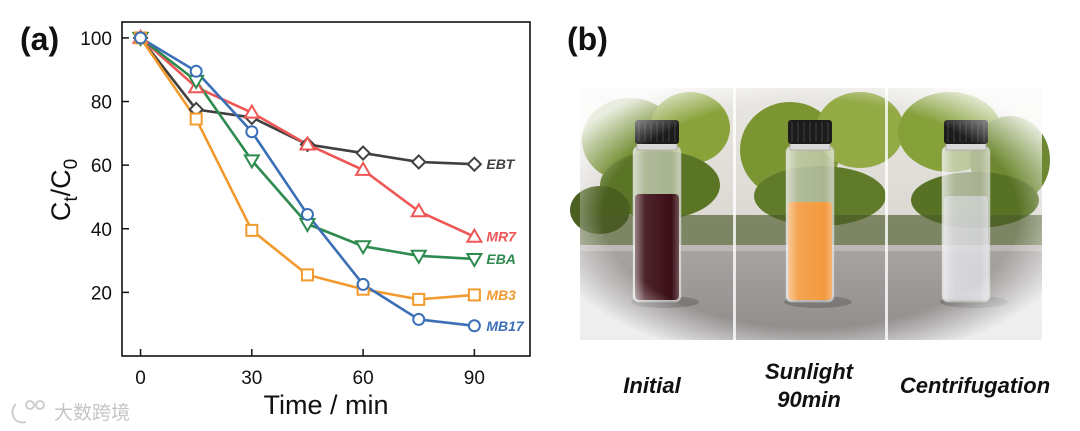 The image size is (1080, 431). Describe the element at coordinates (251, 378) in the screenshot. I see `x-tick-label: 30` at that location.